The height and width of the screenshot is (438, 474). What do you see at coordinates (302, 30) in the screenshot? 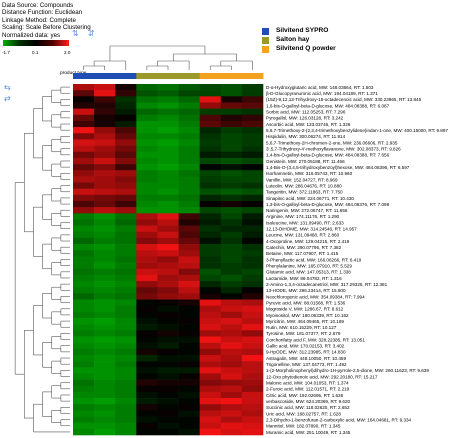
I see `legend-label: Silvitend SYPRO` at bounding box center [302, 30].